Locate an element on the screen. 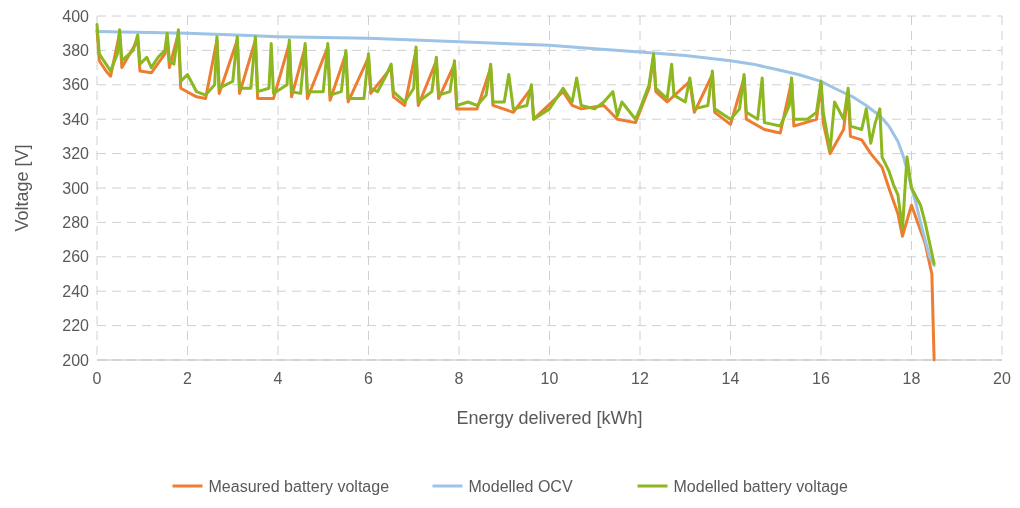 The width and height of the screenshot is (1020, 508). y-tick-label: 300 is located at coordinates (76, 188).